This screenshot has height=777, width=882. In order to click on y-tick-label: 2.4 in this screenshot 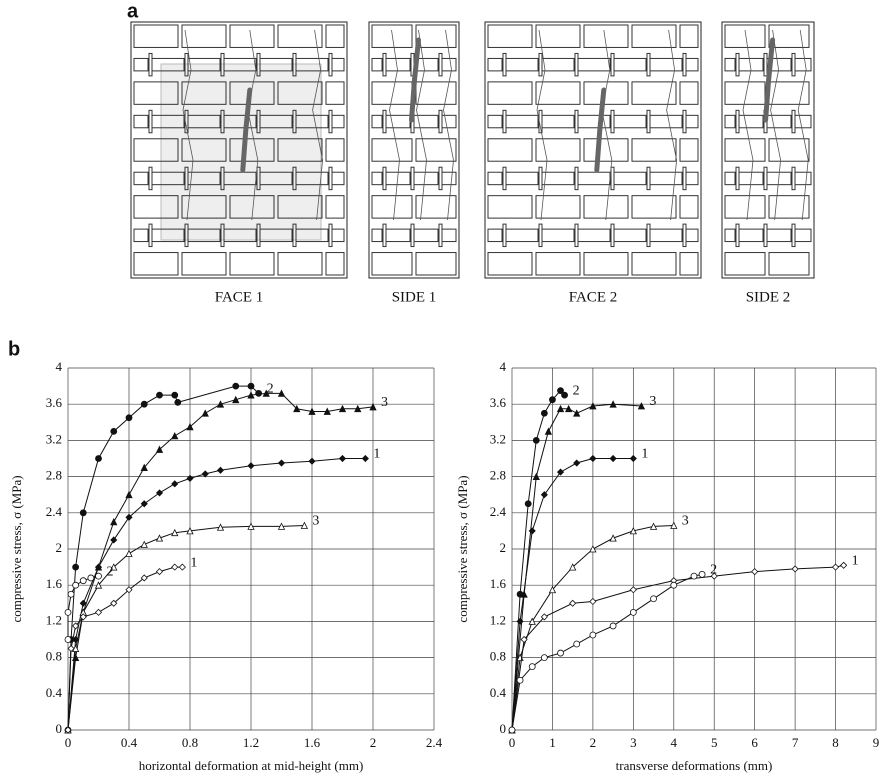, I will do `click(498, 511)`.